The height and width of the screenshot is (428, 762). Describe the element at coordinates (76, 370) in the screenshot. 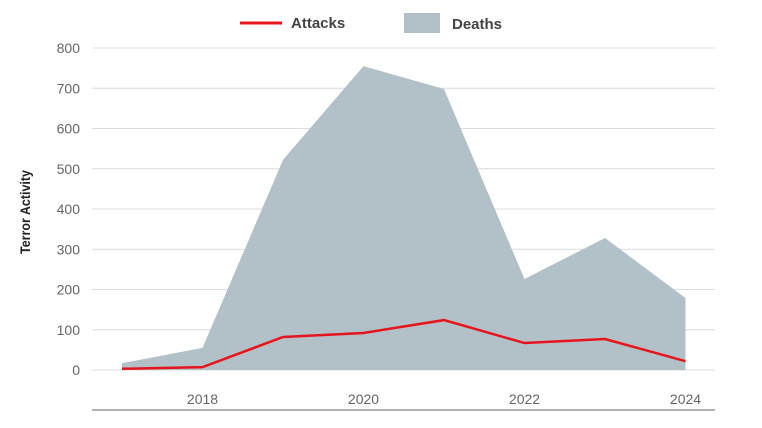

I see `y-tick-label: 0` at that location.